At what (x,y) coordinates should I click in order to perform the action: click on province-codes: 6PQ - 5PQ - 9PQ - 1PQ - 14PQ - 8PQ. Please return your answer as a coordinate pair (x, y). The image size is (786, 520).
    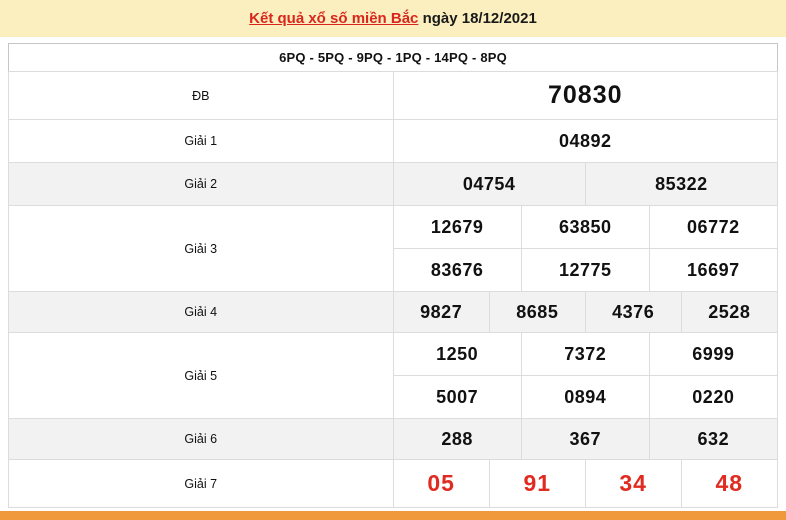
    Looking at the image, I should click on (393, 57).